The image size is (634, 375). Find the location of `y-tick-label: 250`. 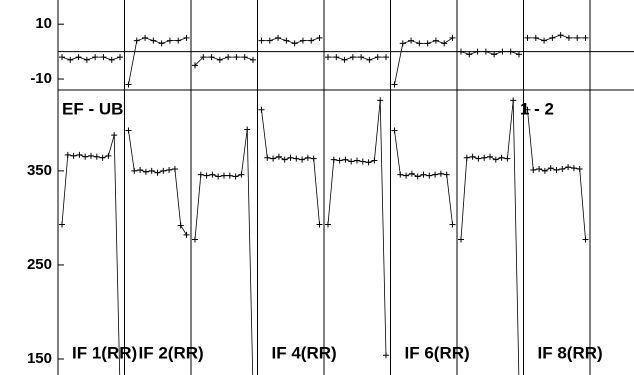

y-tick-label: 250 is located at coordinates (39, 264).